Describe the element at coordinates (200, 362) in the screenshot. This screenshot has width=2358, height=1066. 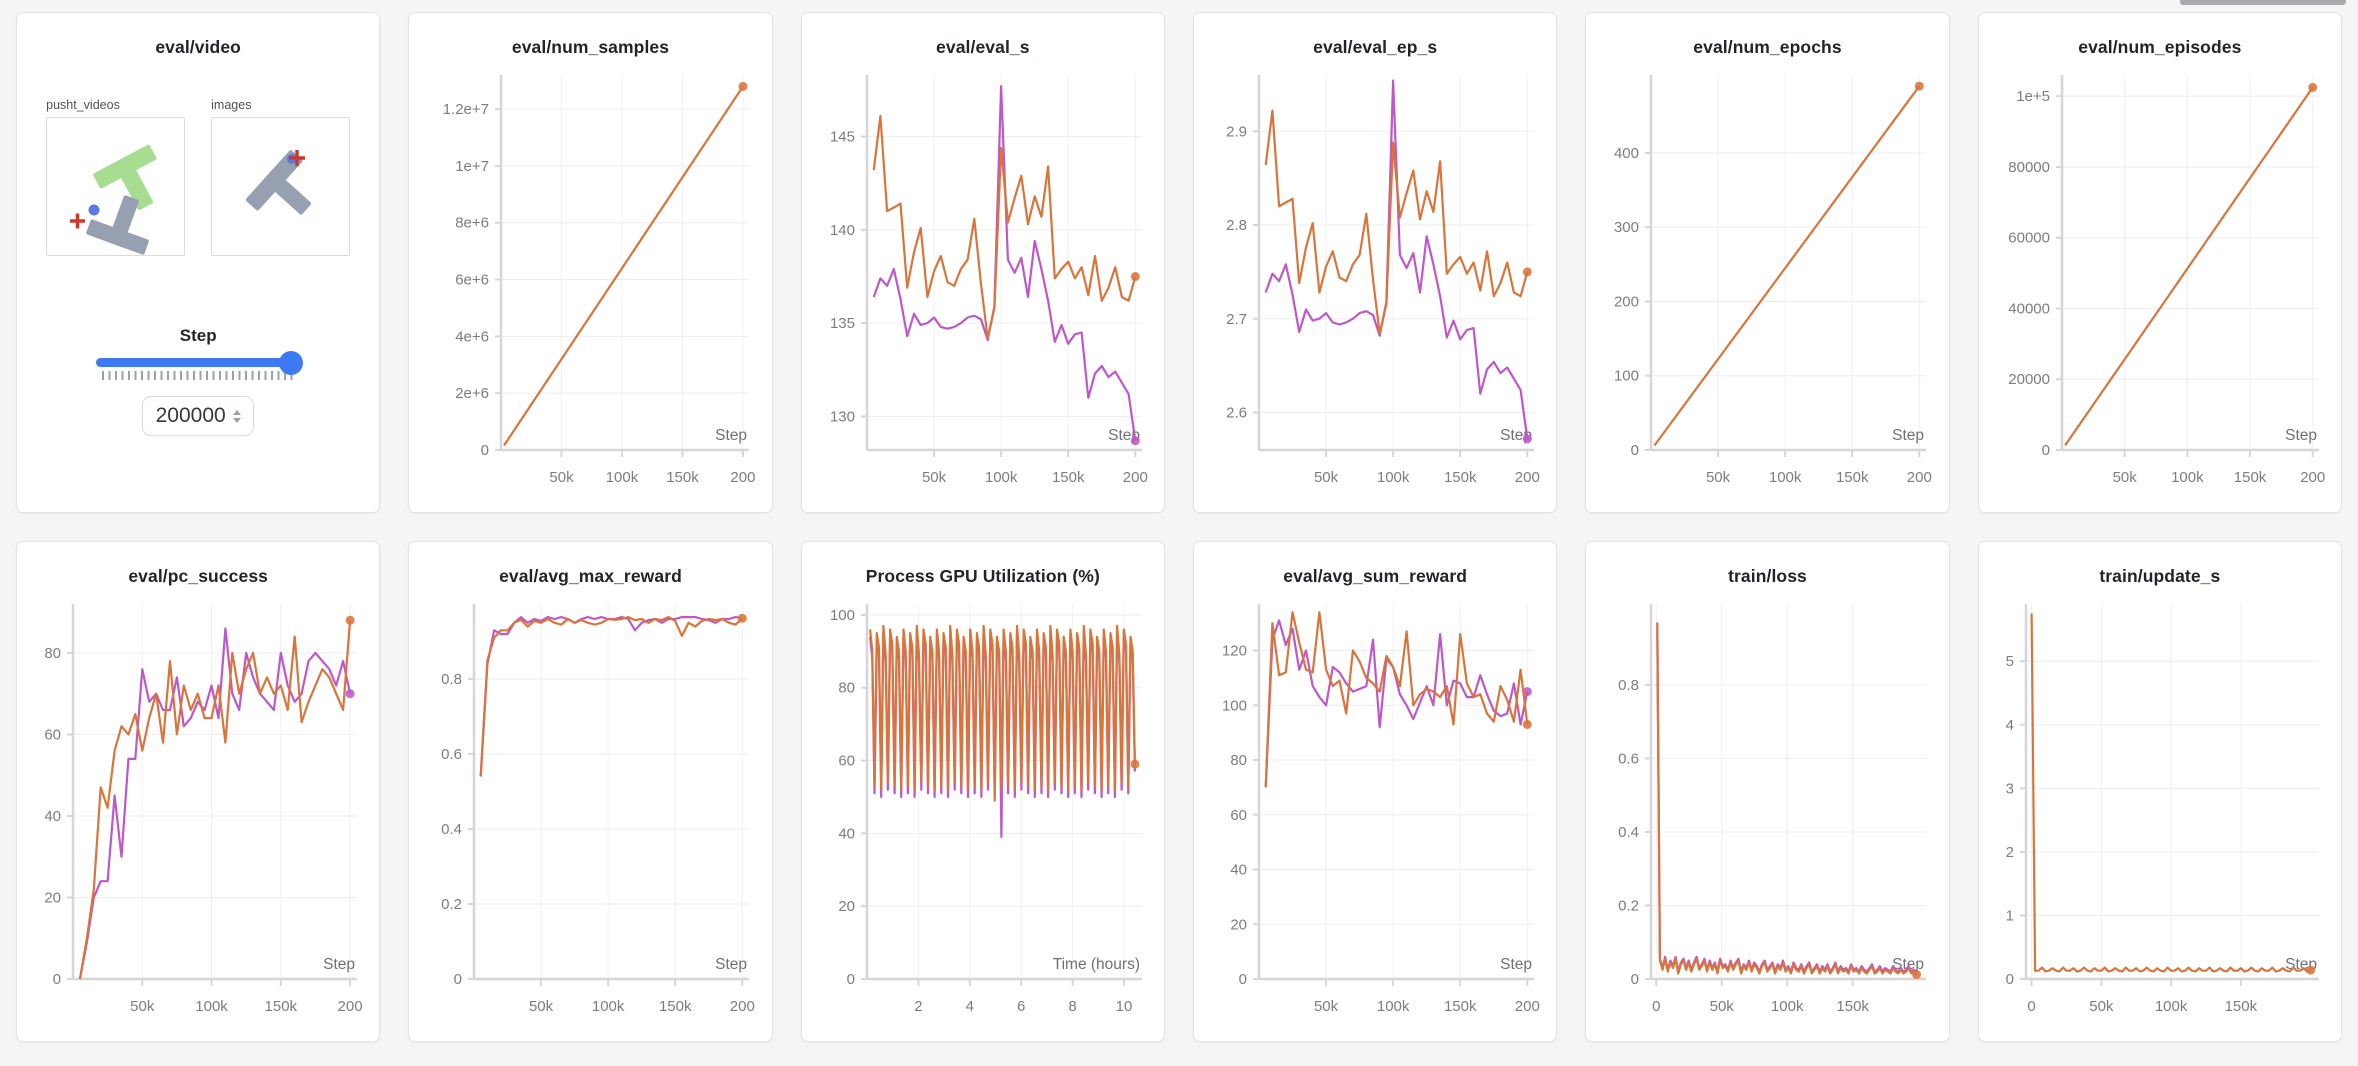
I see `slider-track` at that location.